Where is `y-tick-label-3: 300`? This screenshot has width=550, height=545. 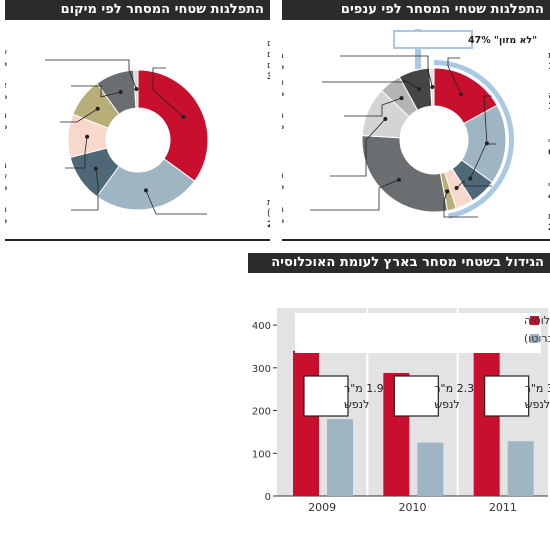
y-tick-label-3: 300 is located at coordinates (261, 369).